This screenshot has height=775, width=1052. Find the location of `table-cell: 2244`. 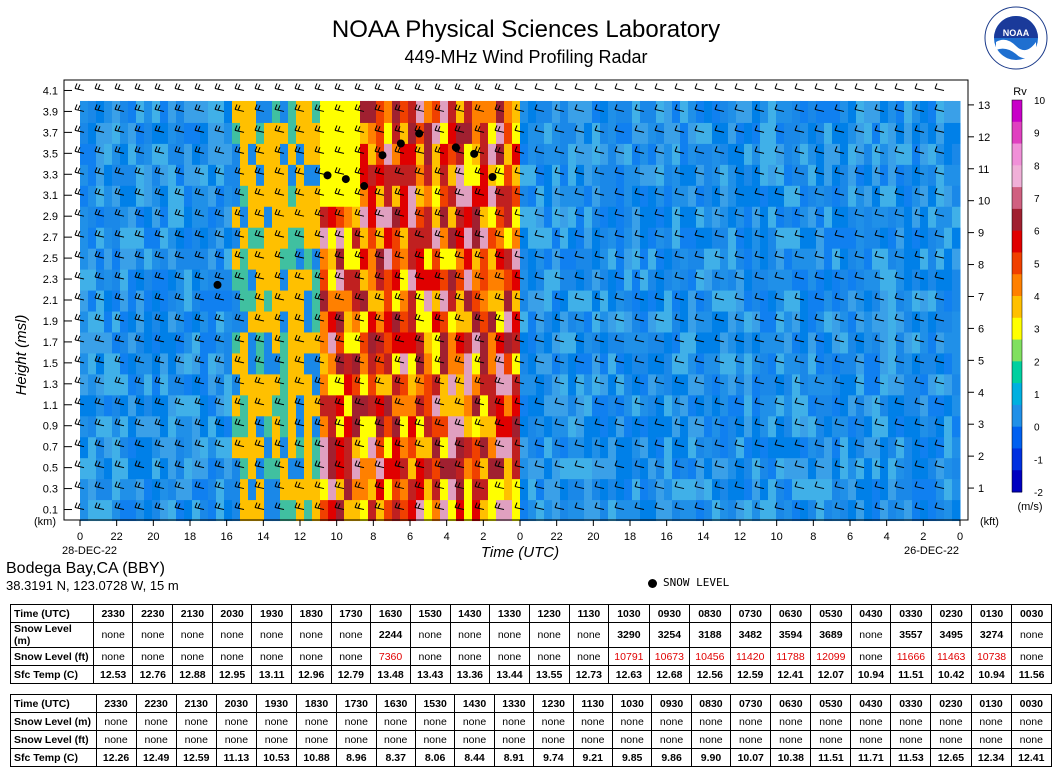

table-cell: 2244 is located at coordinates (390, 635).